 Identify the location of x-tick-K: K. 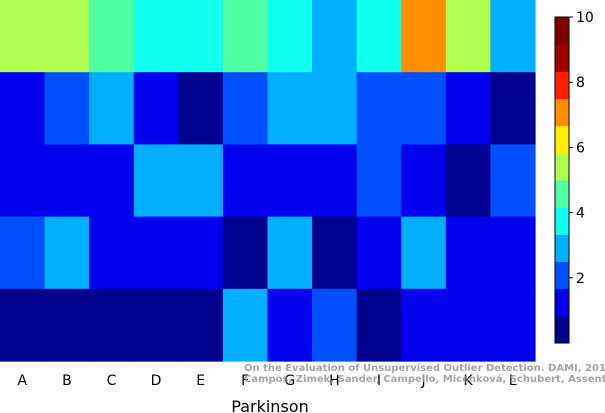
(469, 381).